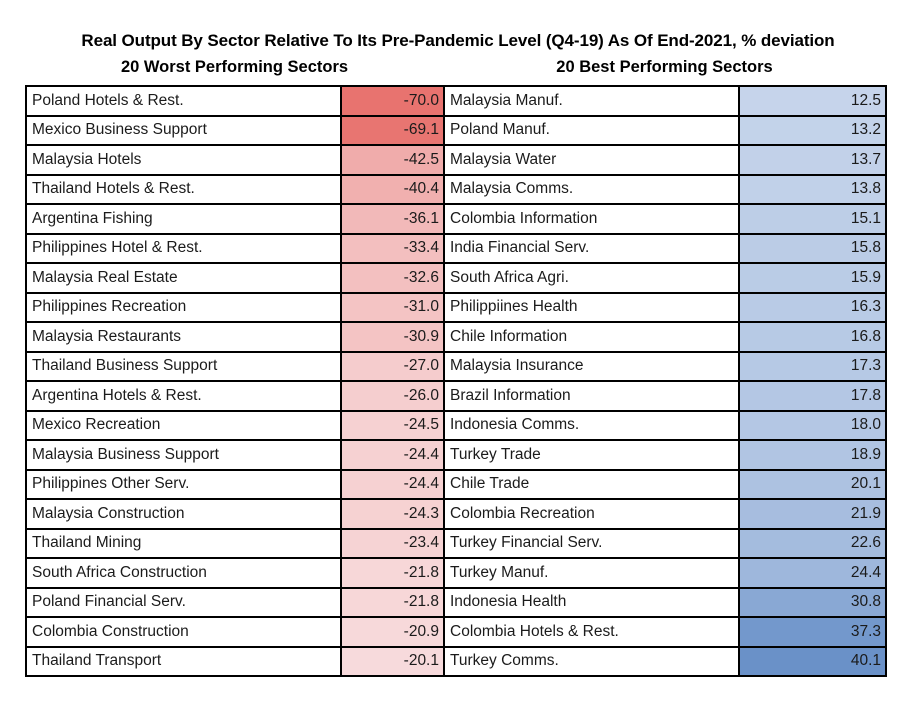  What do you see at coordinates (183, 337) in the screenshot?
I see `worst-sector-name: Malaysia Restaurants` at bounding box center [183, 337].